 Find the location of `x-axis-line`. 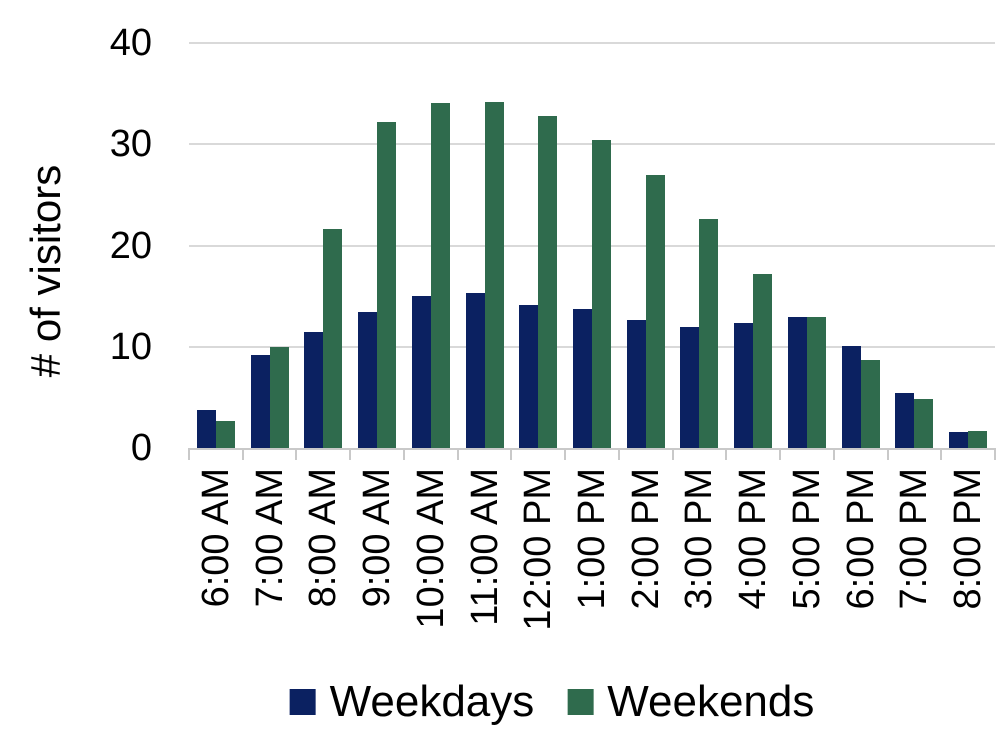

x-axis-line is located at coordinates (592, 449).